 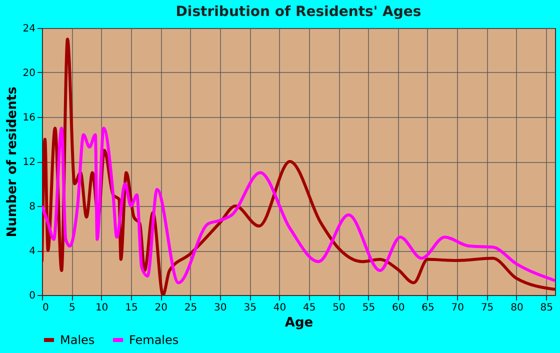 What do you see at coordinates (309, 308) in the screenshot?
I see `x-tick-label: 45` at bounding box center [309, 308].